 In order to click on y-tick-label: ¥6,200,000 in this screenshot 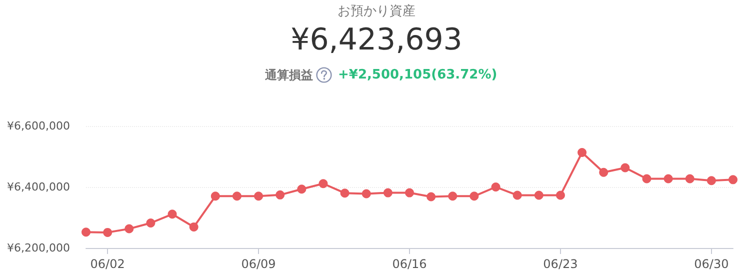, I will do `click(38, 248)`.